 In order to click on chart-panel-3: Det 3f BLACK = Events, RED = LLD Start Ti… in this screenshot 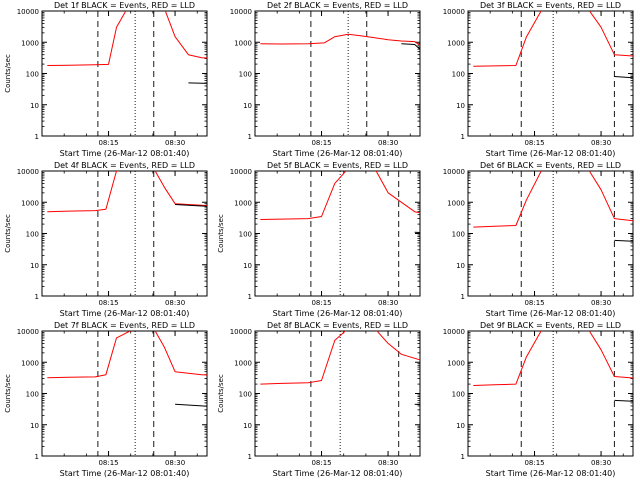, I will do `click(532, 80)`.